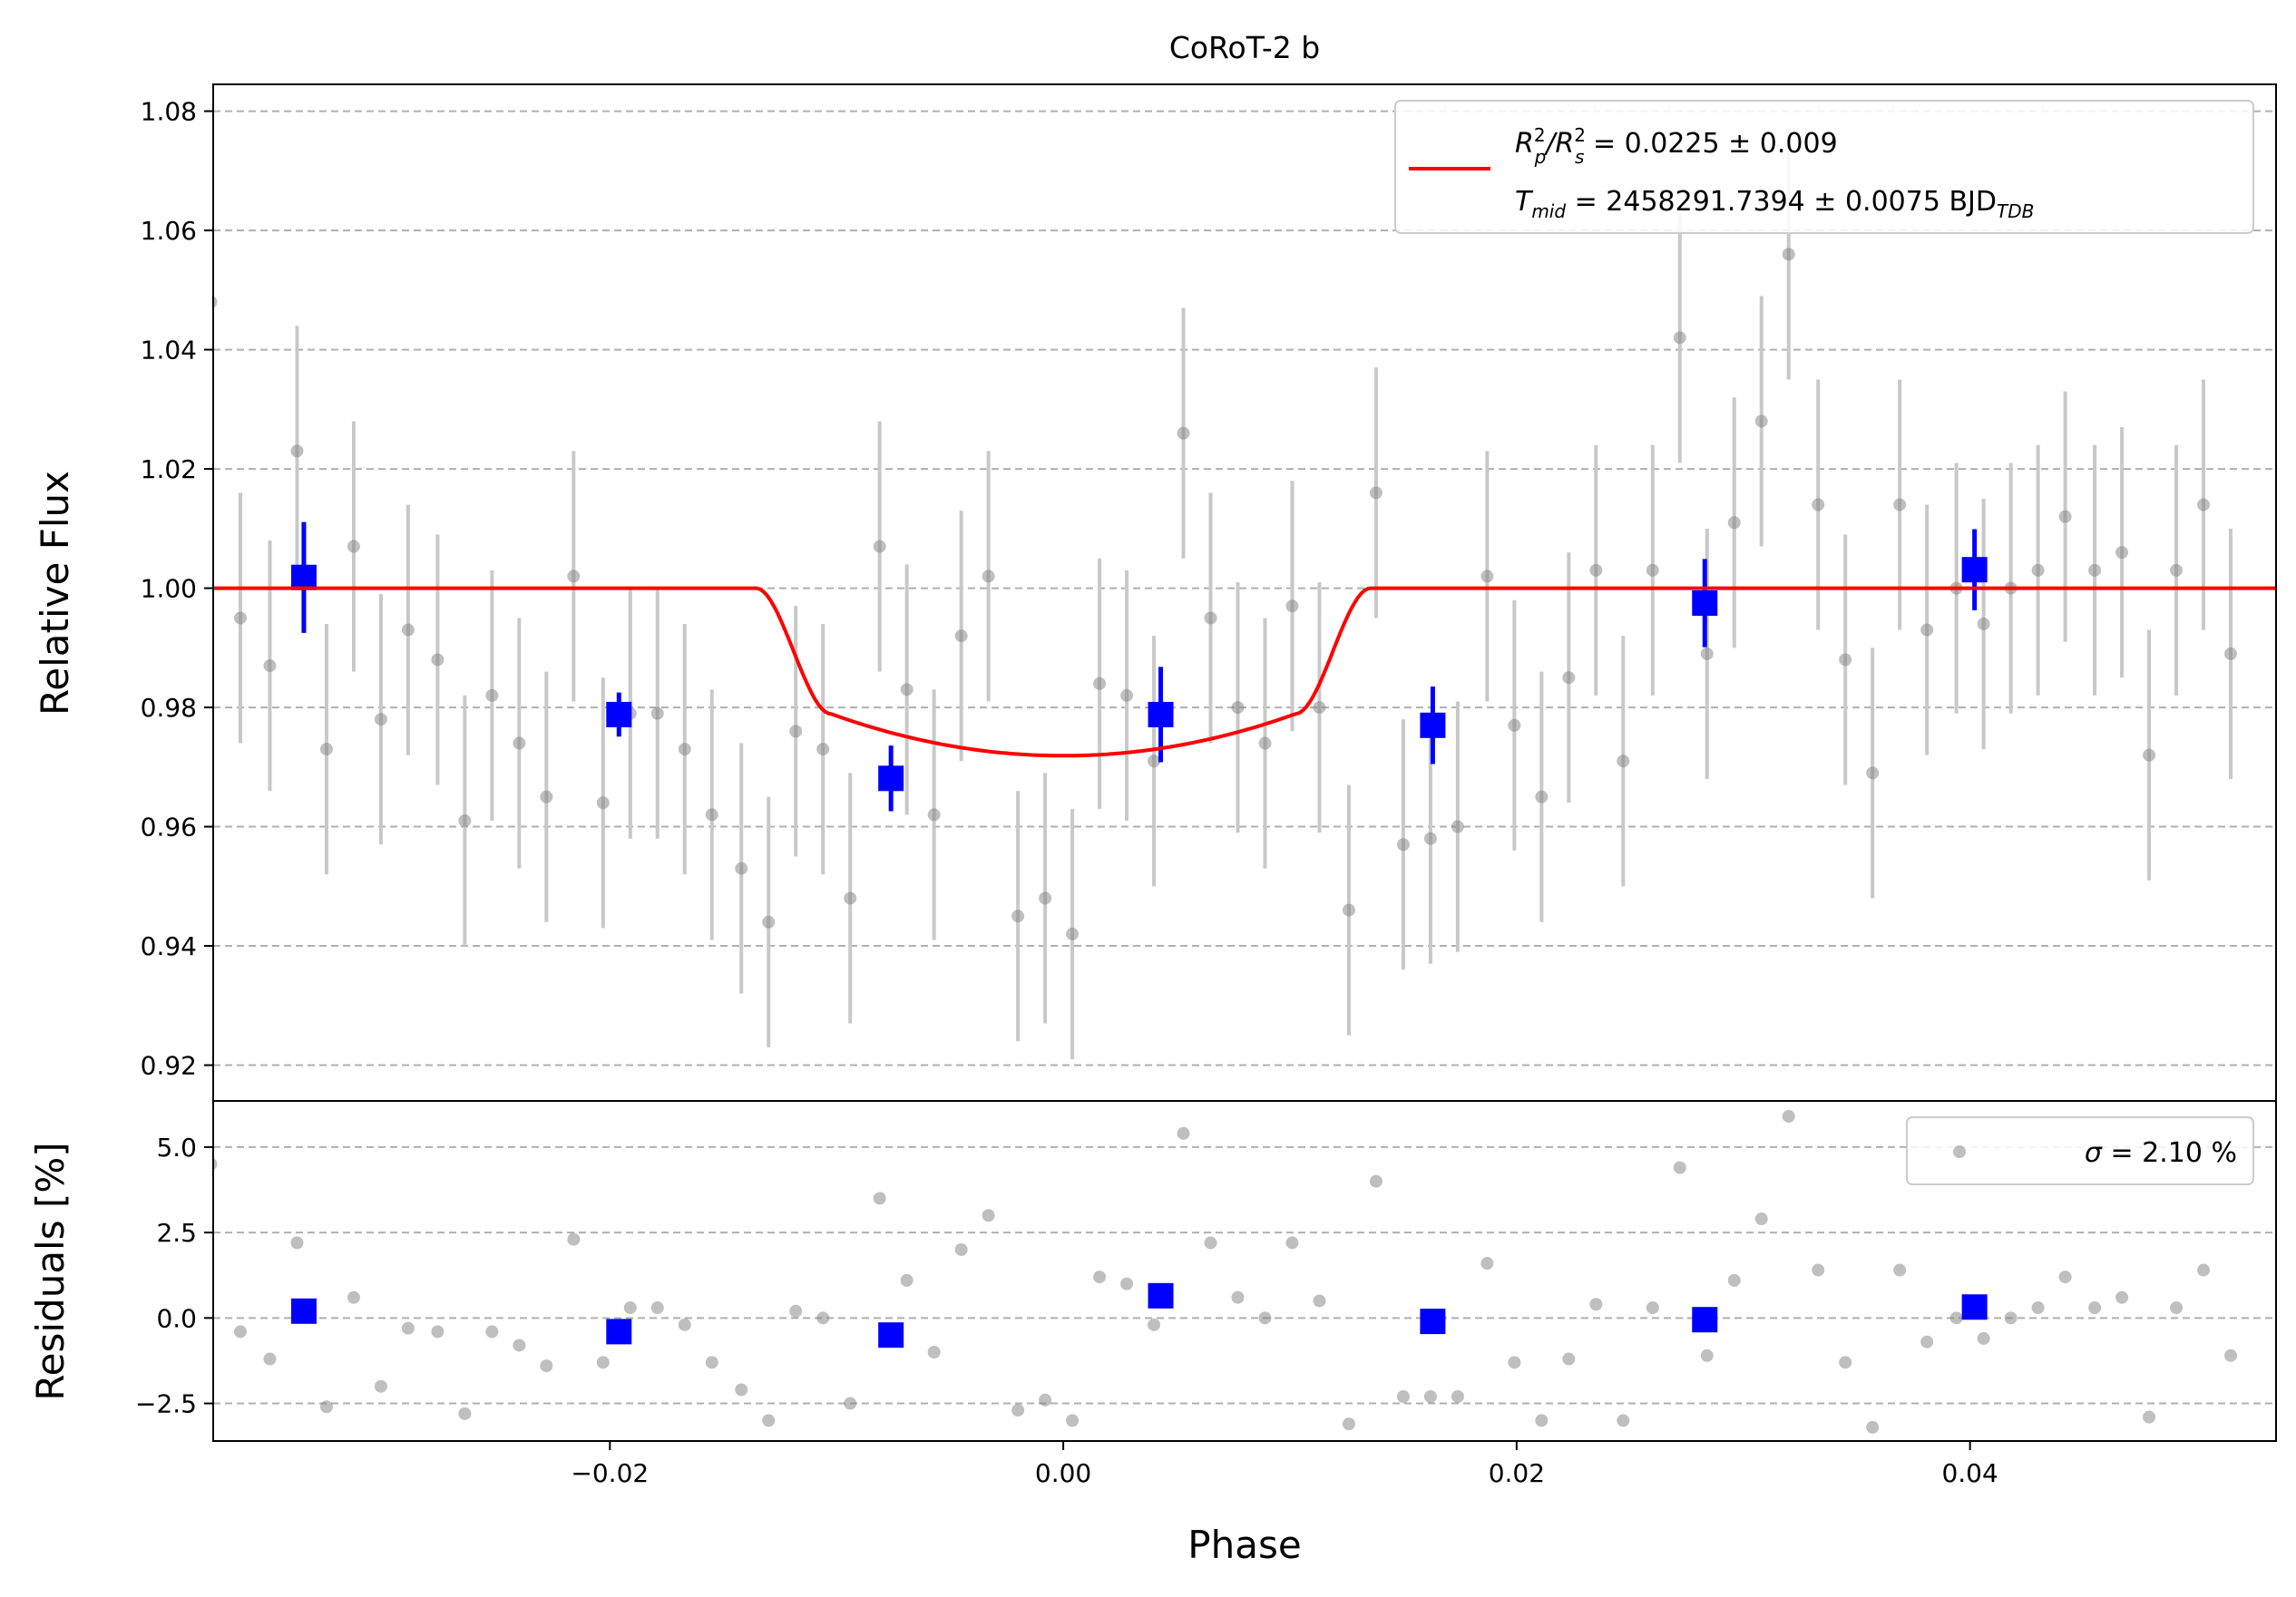  What do you see at coordinates (169, 708) in the screenshot?
I see `top-y-tick-label: 0.98` at bounding box center [169, 708].